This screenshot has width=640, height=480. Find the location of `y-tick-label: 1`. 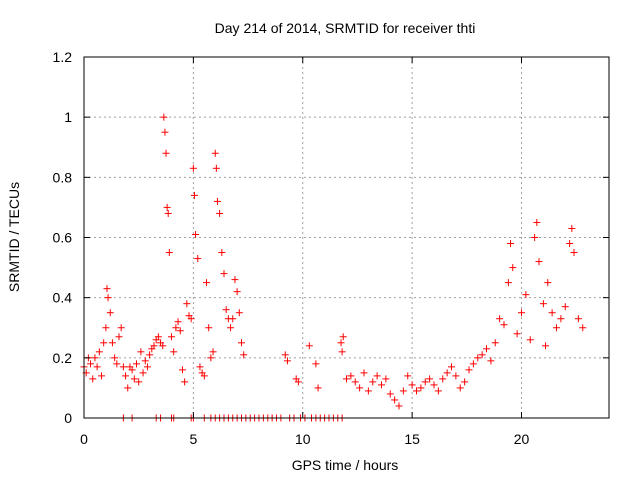

y-tick-label: 1 is located at coordinates (68, 117).